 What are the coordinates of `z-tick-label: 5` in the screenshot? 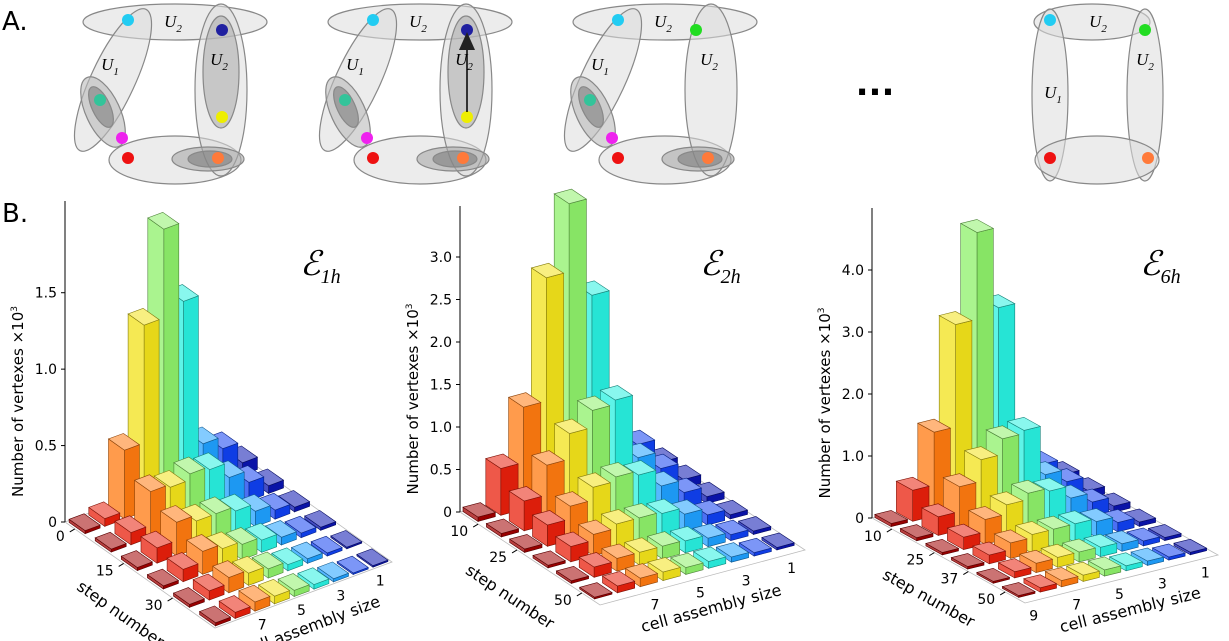 It's located at (1119, 595).